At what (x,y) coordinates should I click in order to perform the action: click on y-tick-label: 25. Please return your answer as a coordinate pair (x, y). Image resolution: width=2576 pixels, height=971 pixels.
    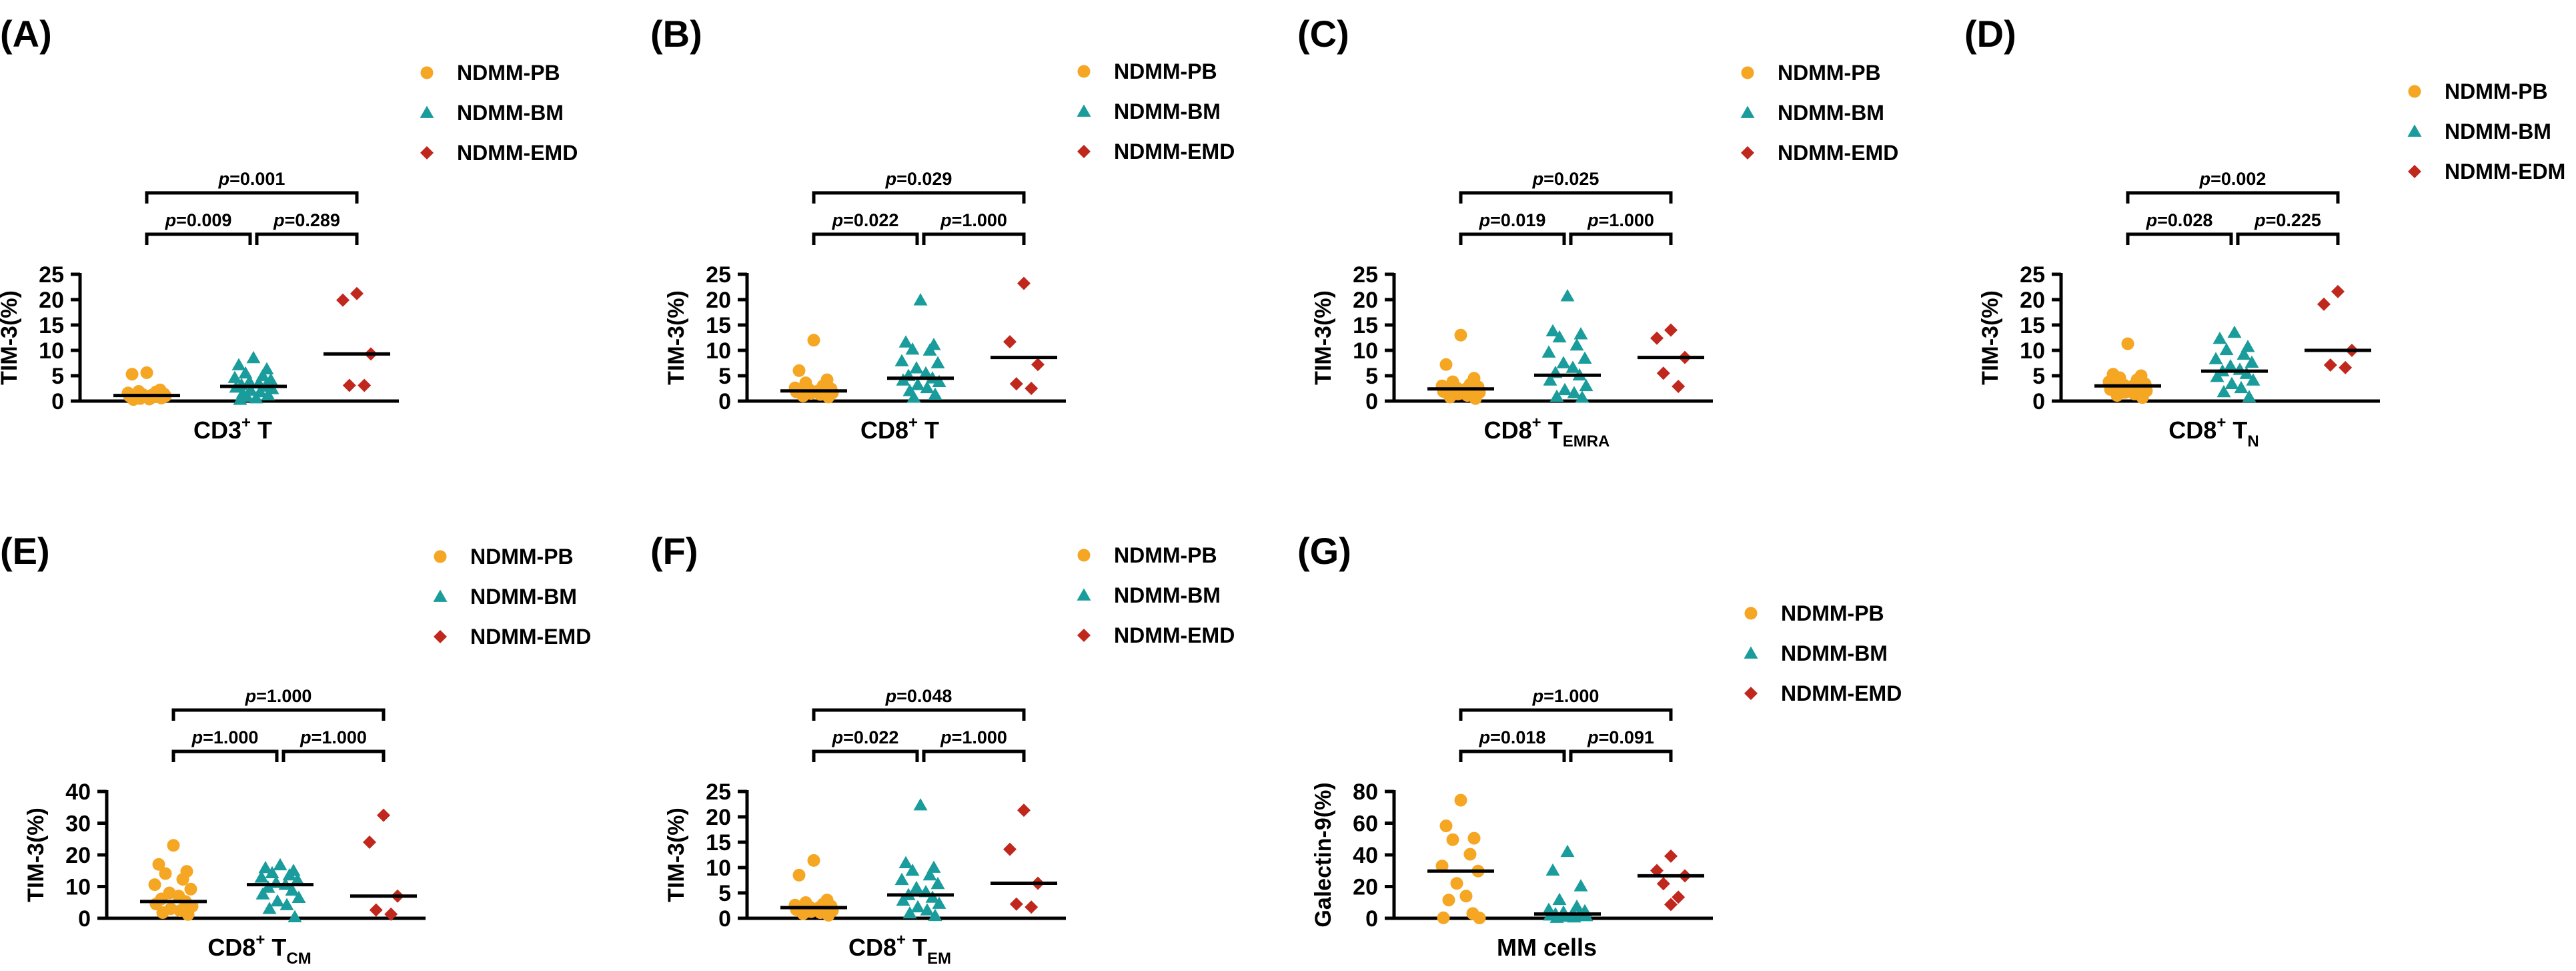
    Looking at the image, I should click on (718, 275).